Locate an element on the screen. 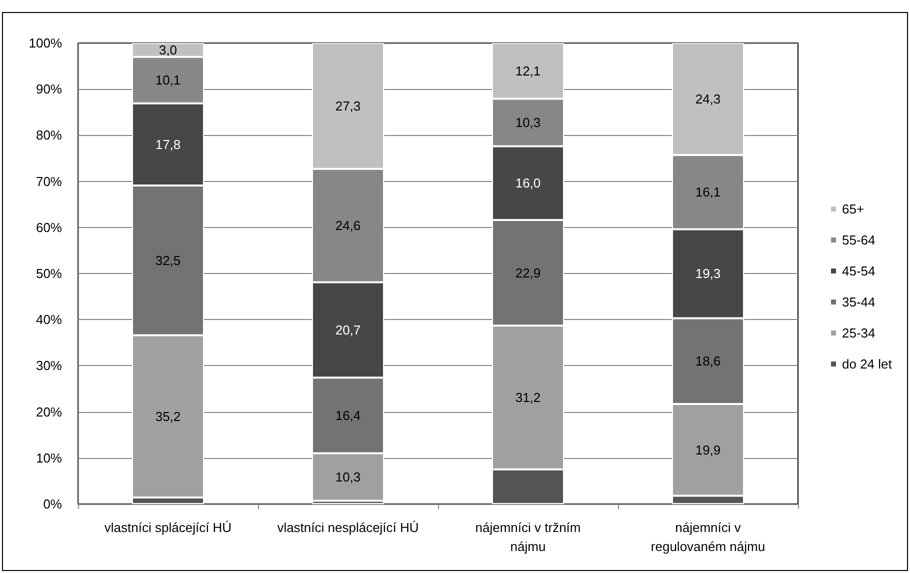 This screenshot has height=573, width=910. data-label: 18,6 is located at coordinates (708, 361).